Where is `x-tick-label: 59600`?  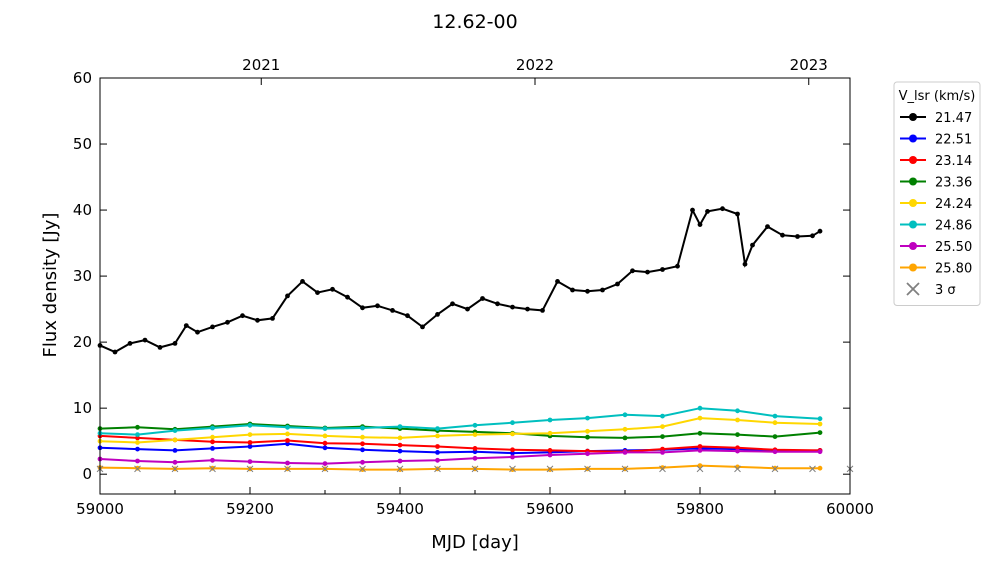
x-tick-label: 59600 is located at coordinates (550, 509).